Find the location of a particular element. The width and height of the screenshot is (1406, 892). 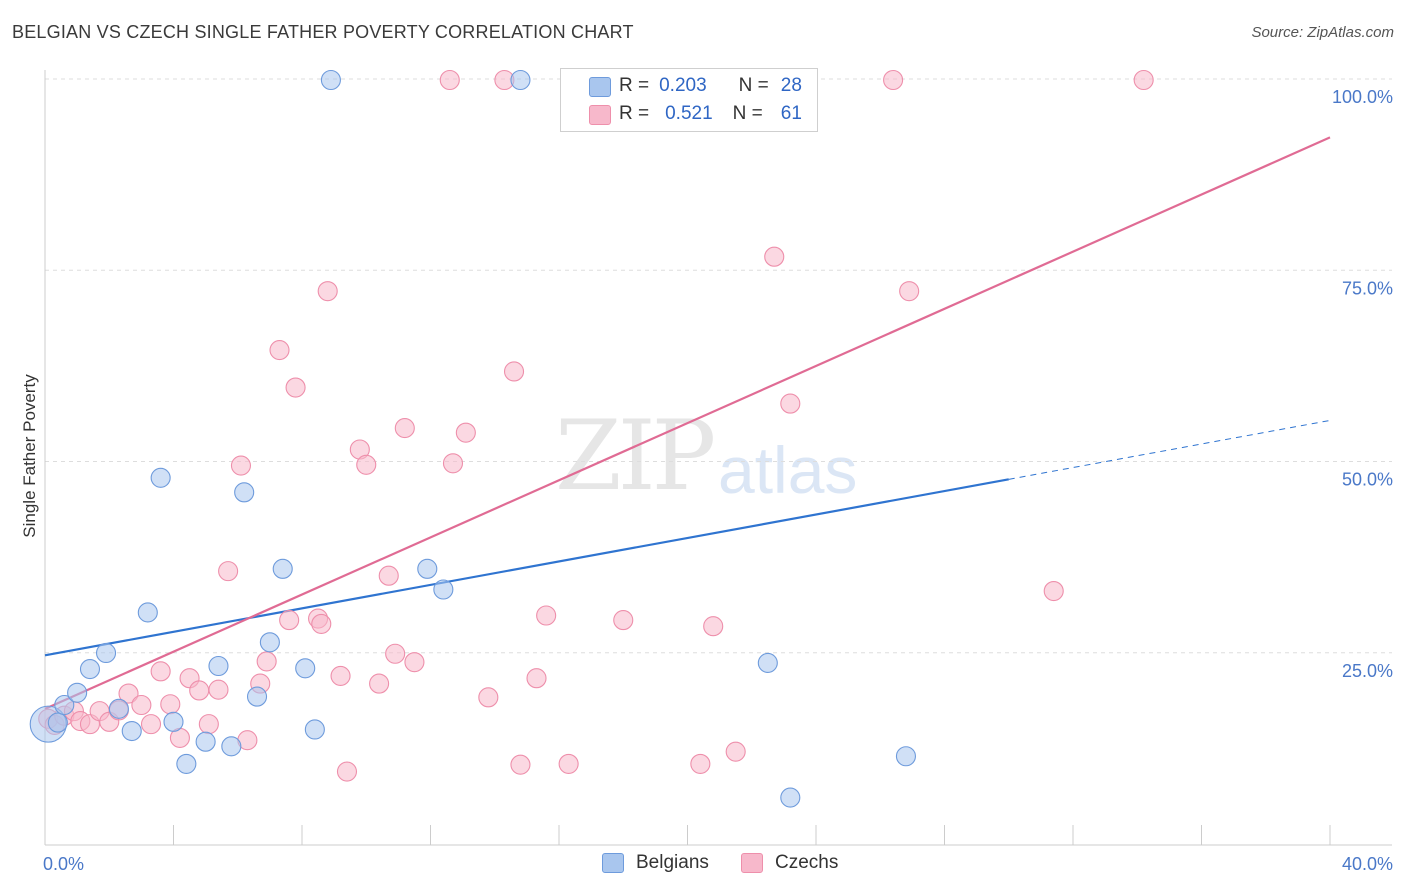

x-tick-label: 0.0% is located at coordinates (63, 864).